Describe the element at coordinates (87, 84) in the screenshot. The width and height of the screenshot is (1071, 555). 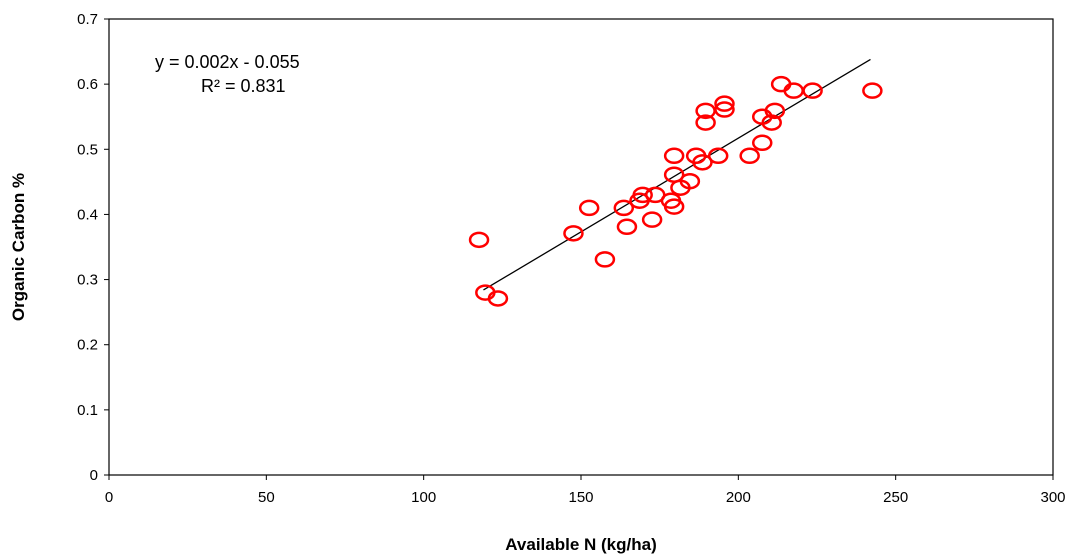
I see `y-tick-label: 0.6` at that location.